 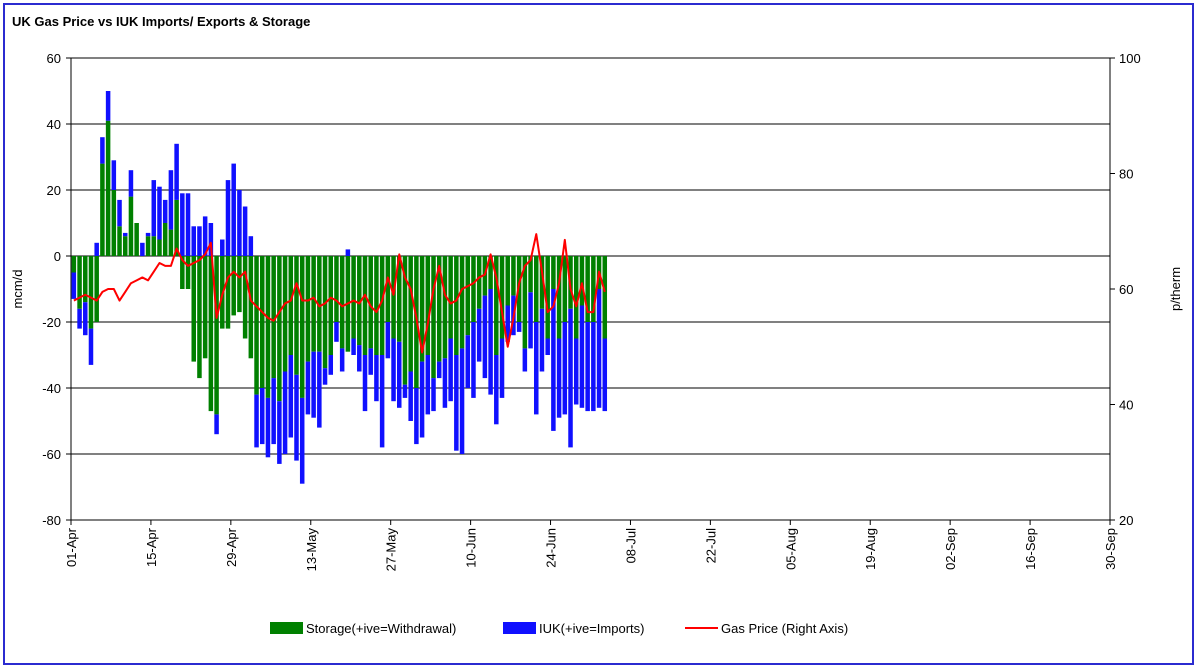 I want to click on y-tick-label: 60, so click(x=54, y=58).